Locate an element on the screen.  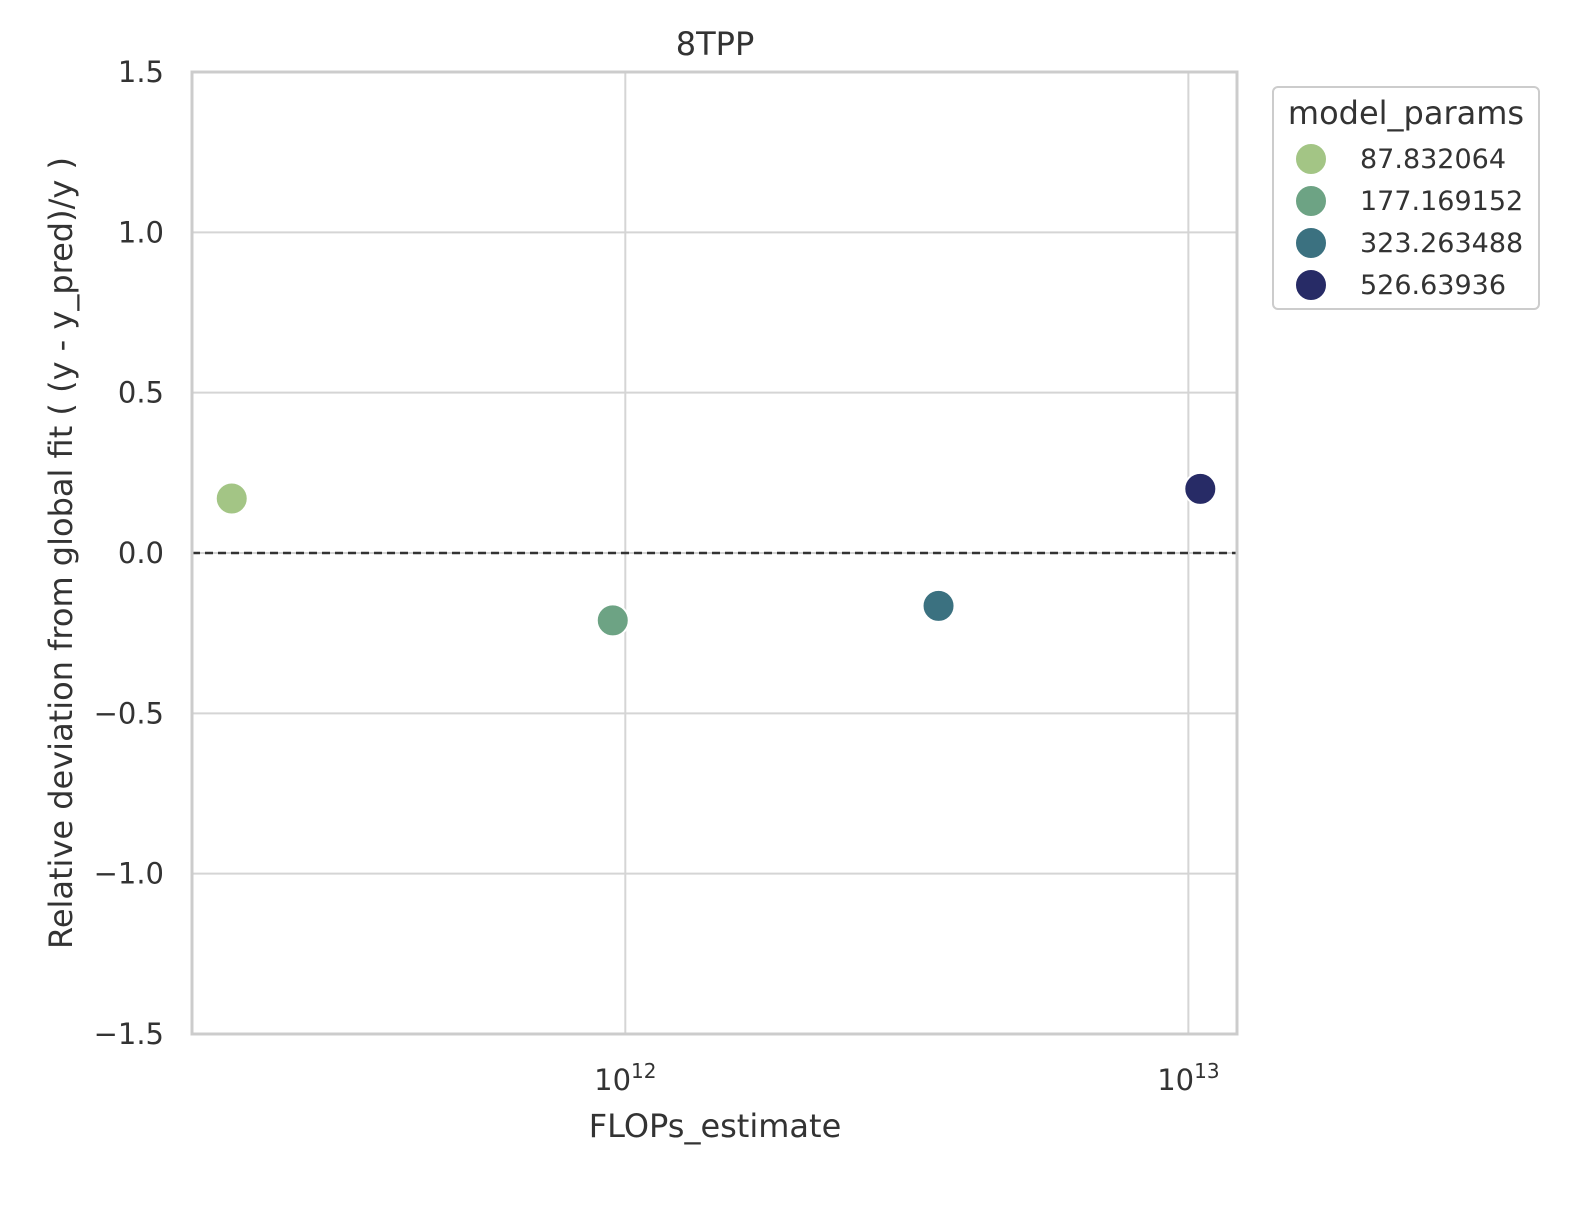
x-axis-label: FLOPs_estimate is located at coordinates (715, 1126).